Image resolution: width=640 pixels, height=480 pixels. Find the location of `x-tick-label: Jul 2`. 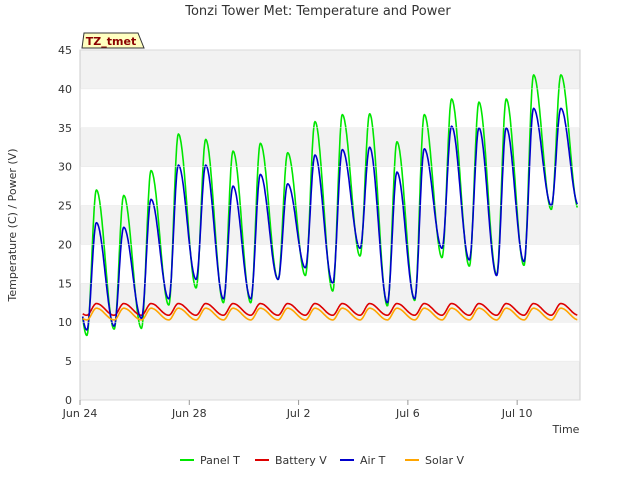

x-tick-label: Jul 2 is located at coordinates (298, 413).